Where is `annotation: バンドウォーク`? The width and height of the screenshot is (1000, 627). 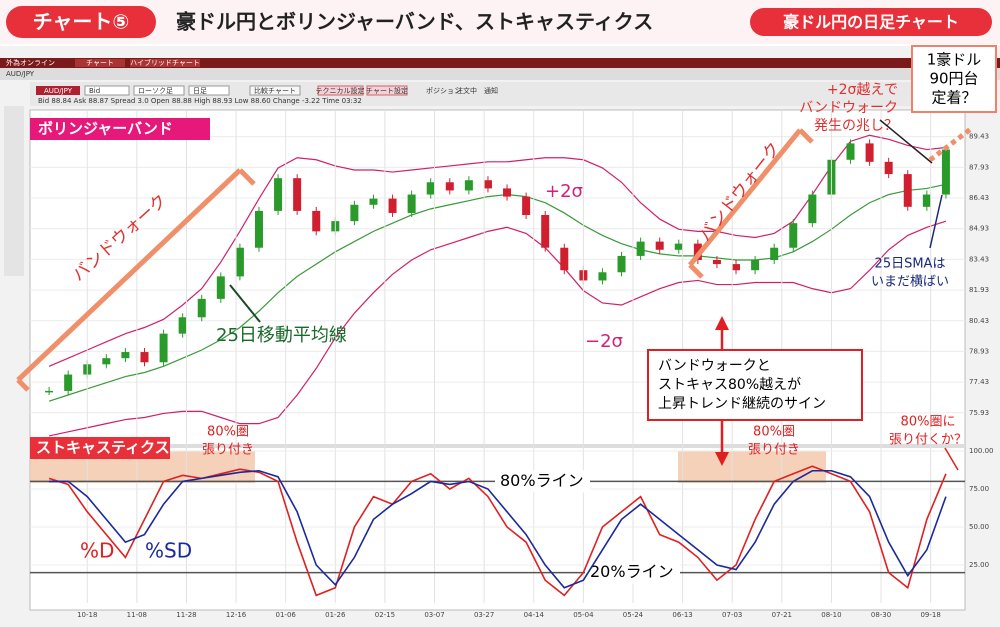 annotation: バンドウォーク is located at coordinates (848, 108).